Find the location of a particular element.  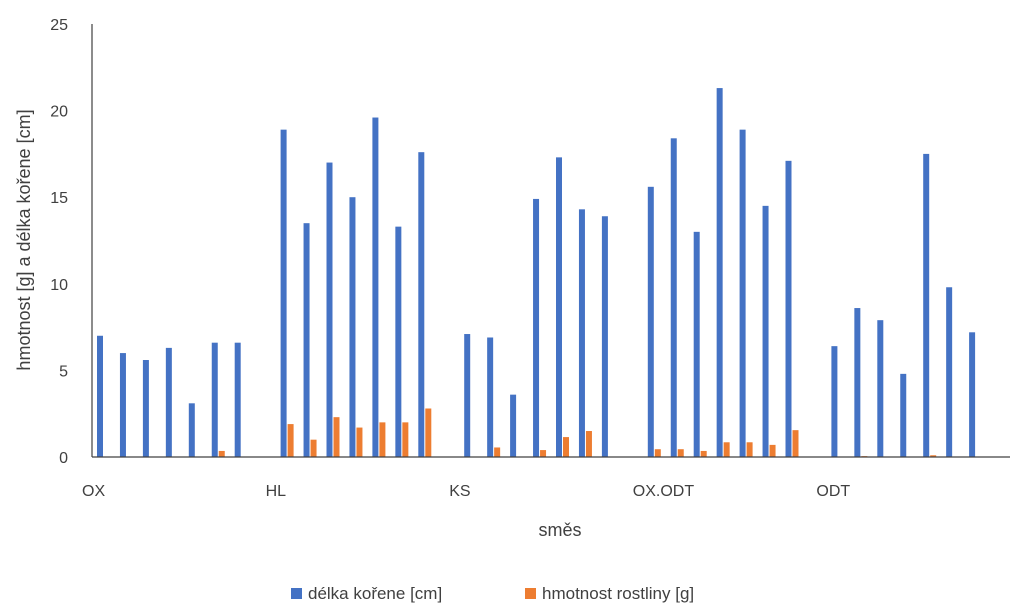

legend: délka kořene [cm] hmotnost rostliny [g] is located at coordinates (492, 593).